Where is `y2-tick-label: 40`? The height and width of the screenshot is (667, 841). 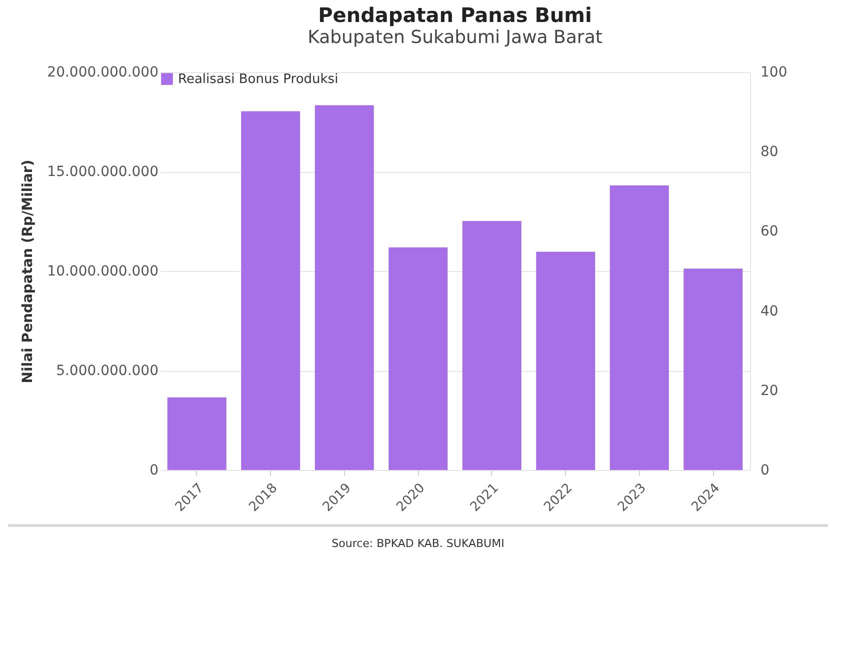 y2-tick-label: 40 is located at coordinates (769, 311).